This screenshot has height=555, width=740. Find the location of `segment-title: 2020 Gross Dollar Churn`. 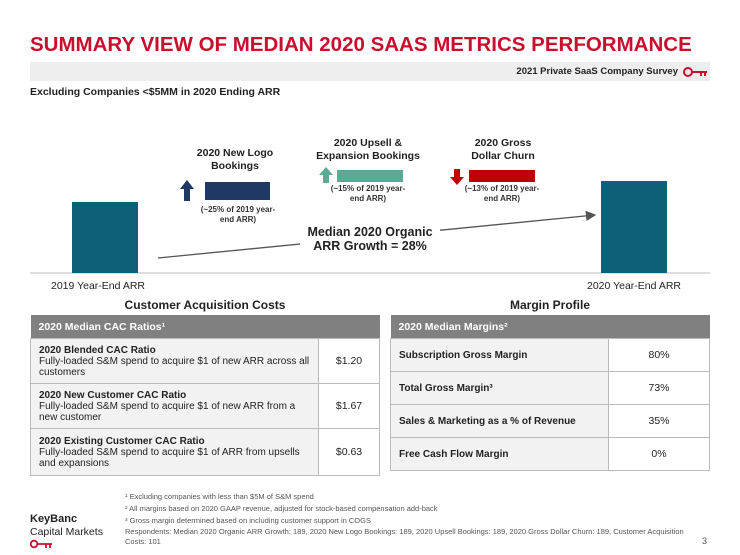

segment-title: 2020 Gross Dollar Churn is located at coordinates (503, 149).